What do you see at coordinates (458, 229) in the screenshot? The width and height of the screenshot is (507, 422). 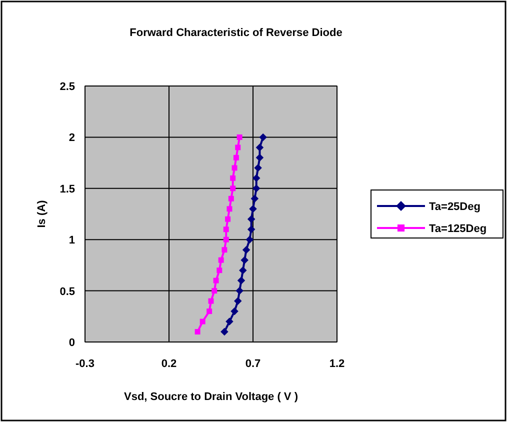 I see `legend-label: Ta=125Deg` at bounding box center [458, 229].